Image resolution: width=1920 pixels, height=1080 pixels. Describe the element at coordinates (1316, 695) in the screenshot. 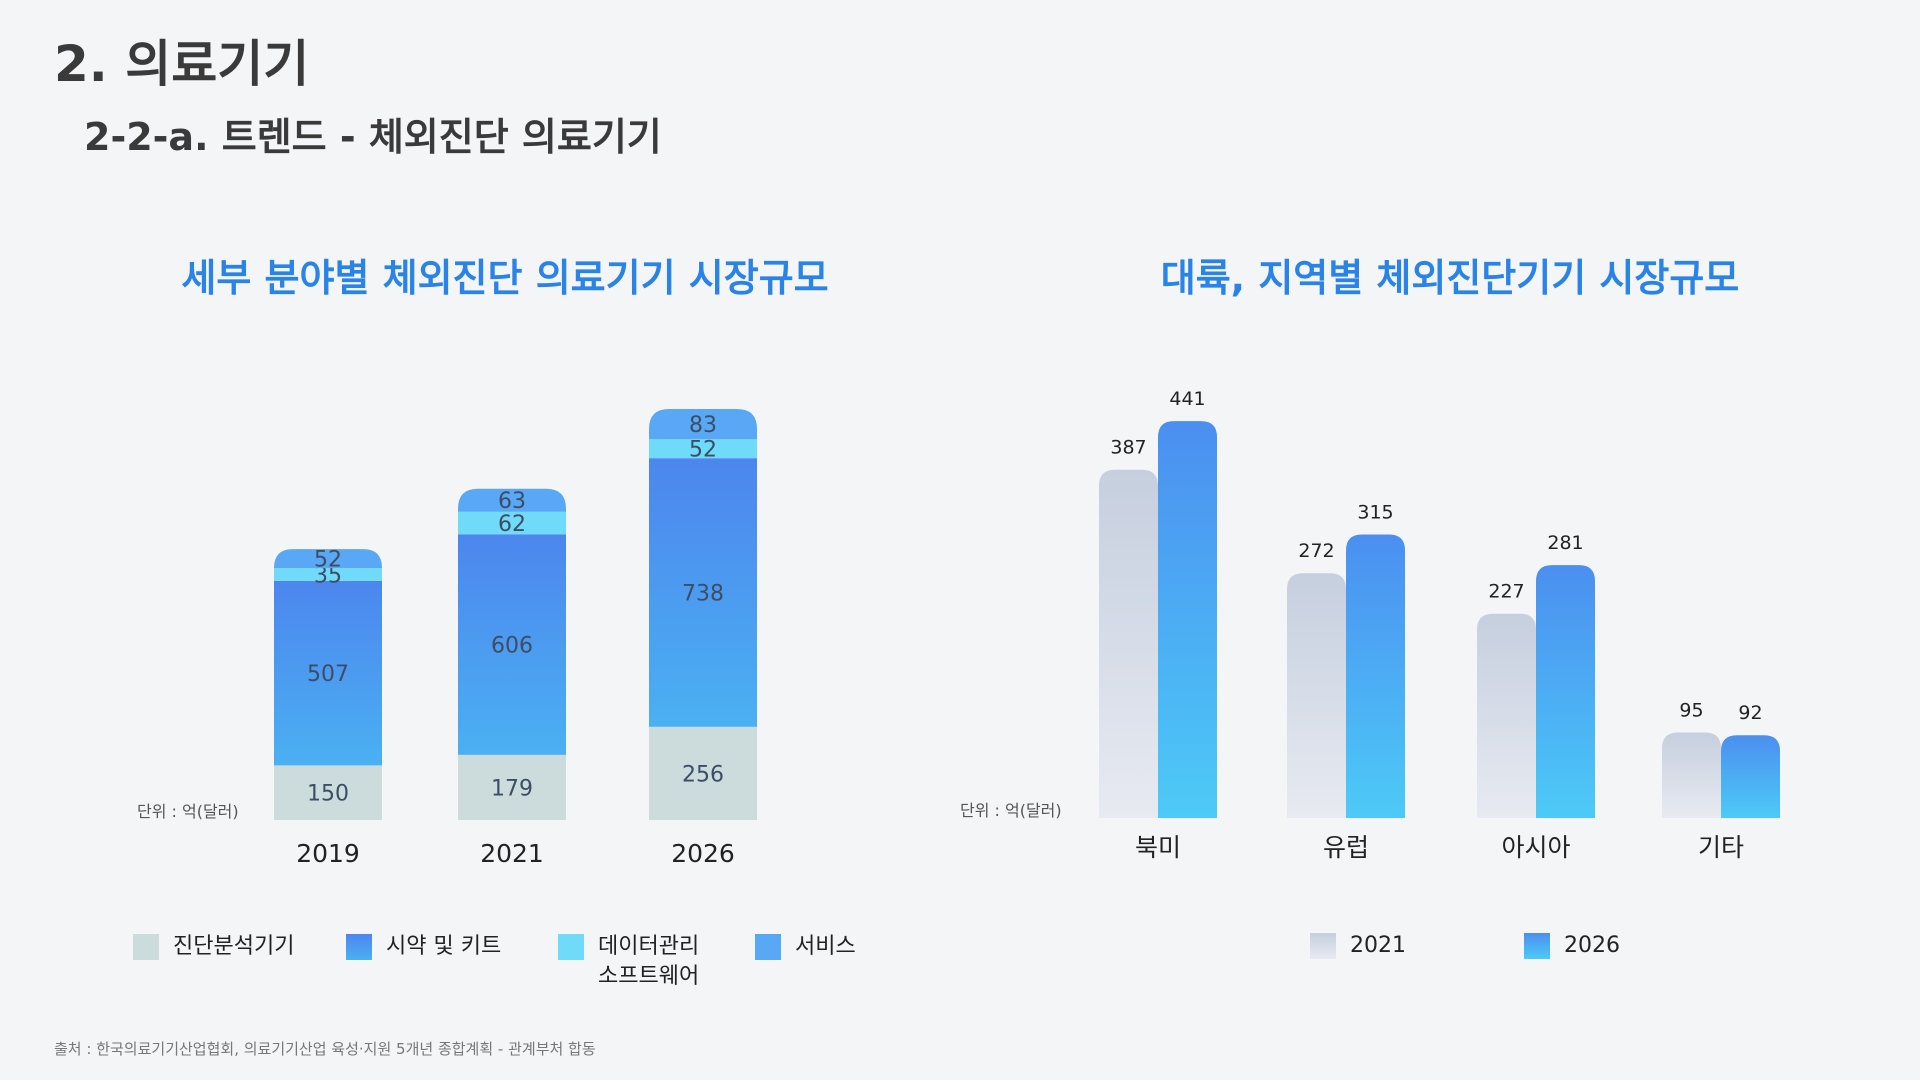

I see `bar-2021-유럽` at that location.